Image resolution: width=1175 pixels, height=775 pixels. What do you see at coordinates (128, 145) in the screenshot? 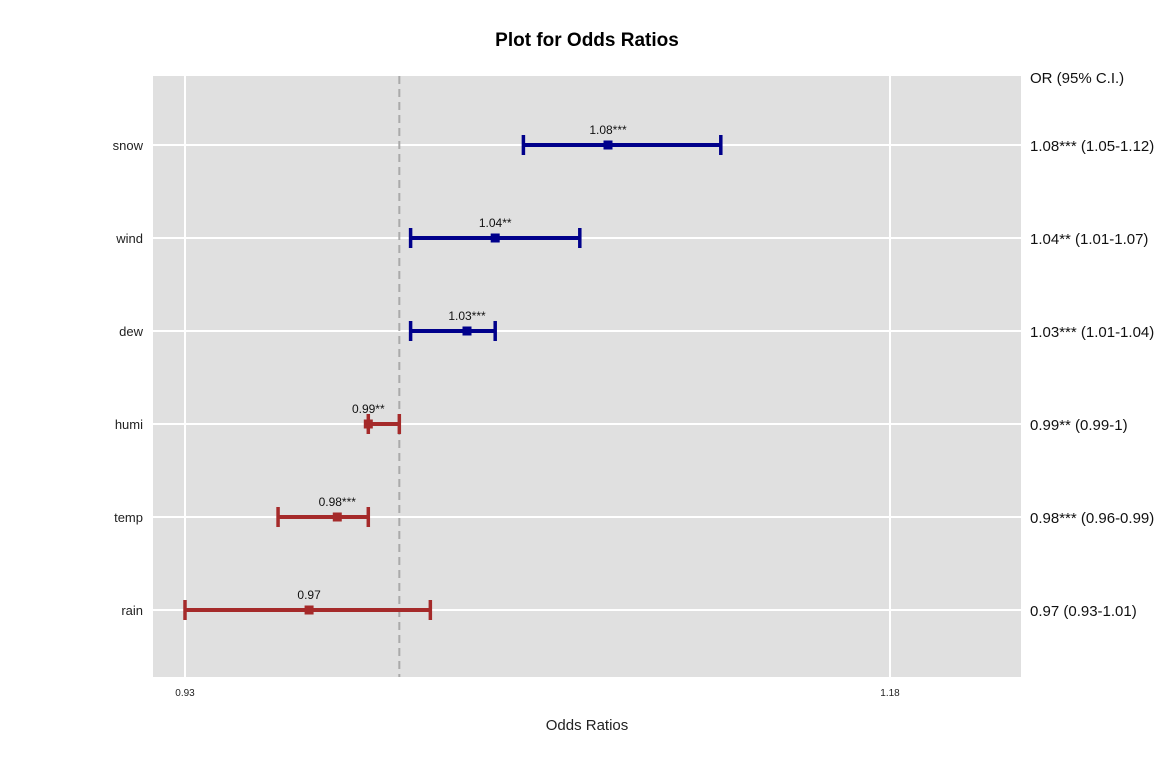
I see `row-label-snow: snow` at bounding box center [128, 145].